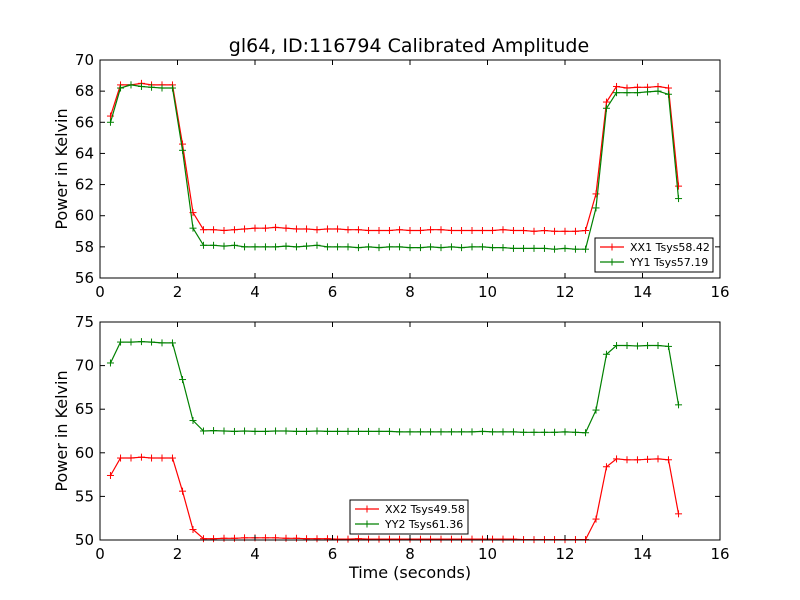 Image resolution: width=800 pixels, height=600 pixels. I want to click on bottom-y-tick-label: 55, so click(84, 496).